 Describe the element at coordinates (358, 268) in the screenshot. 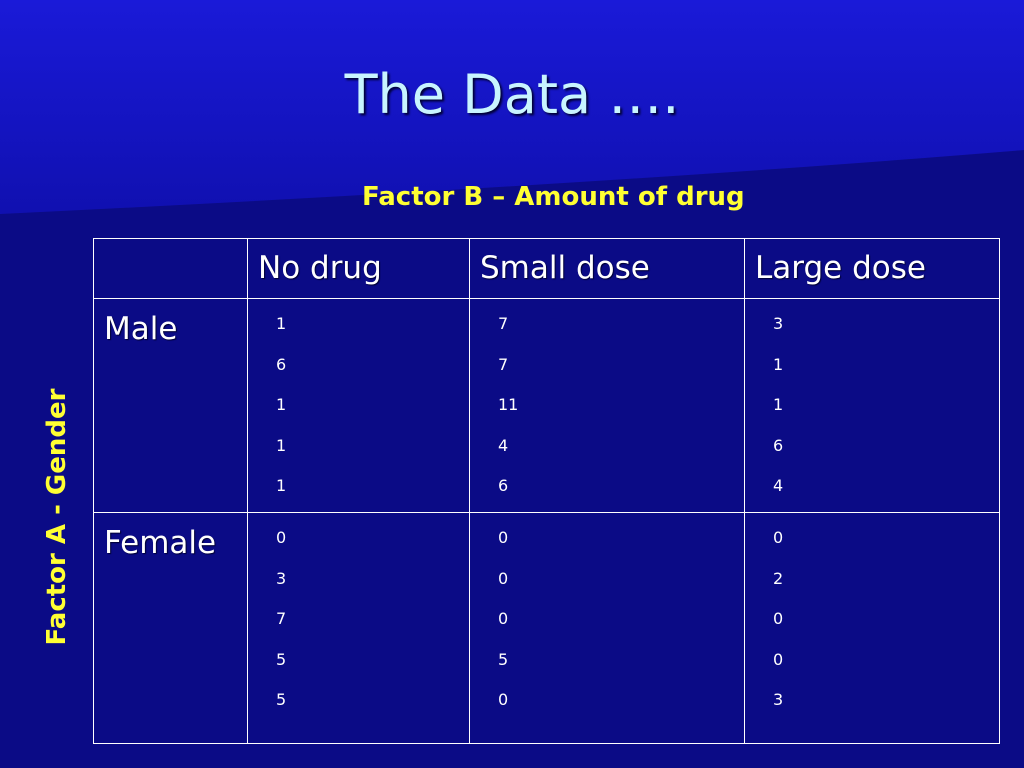

I see `column-header-no-drug: No drug` at that location.